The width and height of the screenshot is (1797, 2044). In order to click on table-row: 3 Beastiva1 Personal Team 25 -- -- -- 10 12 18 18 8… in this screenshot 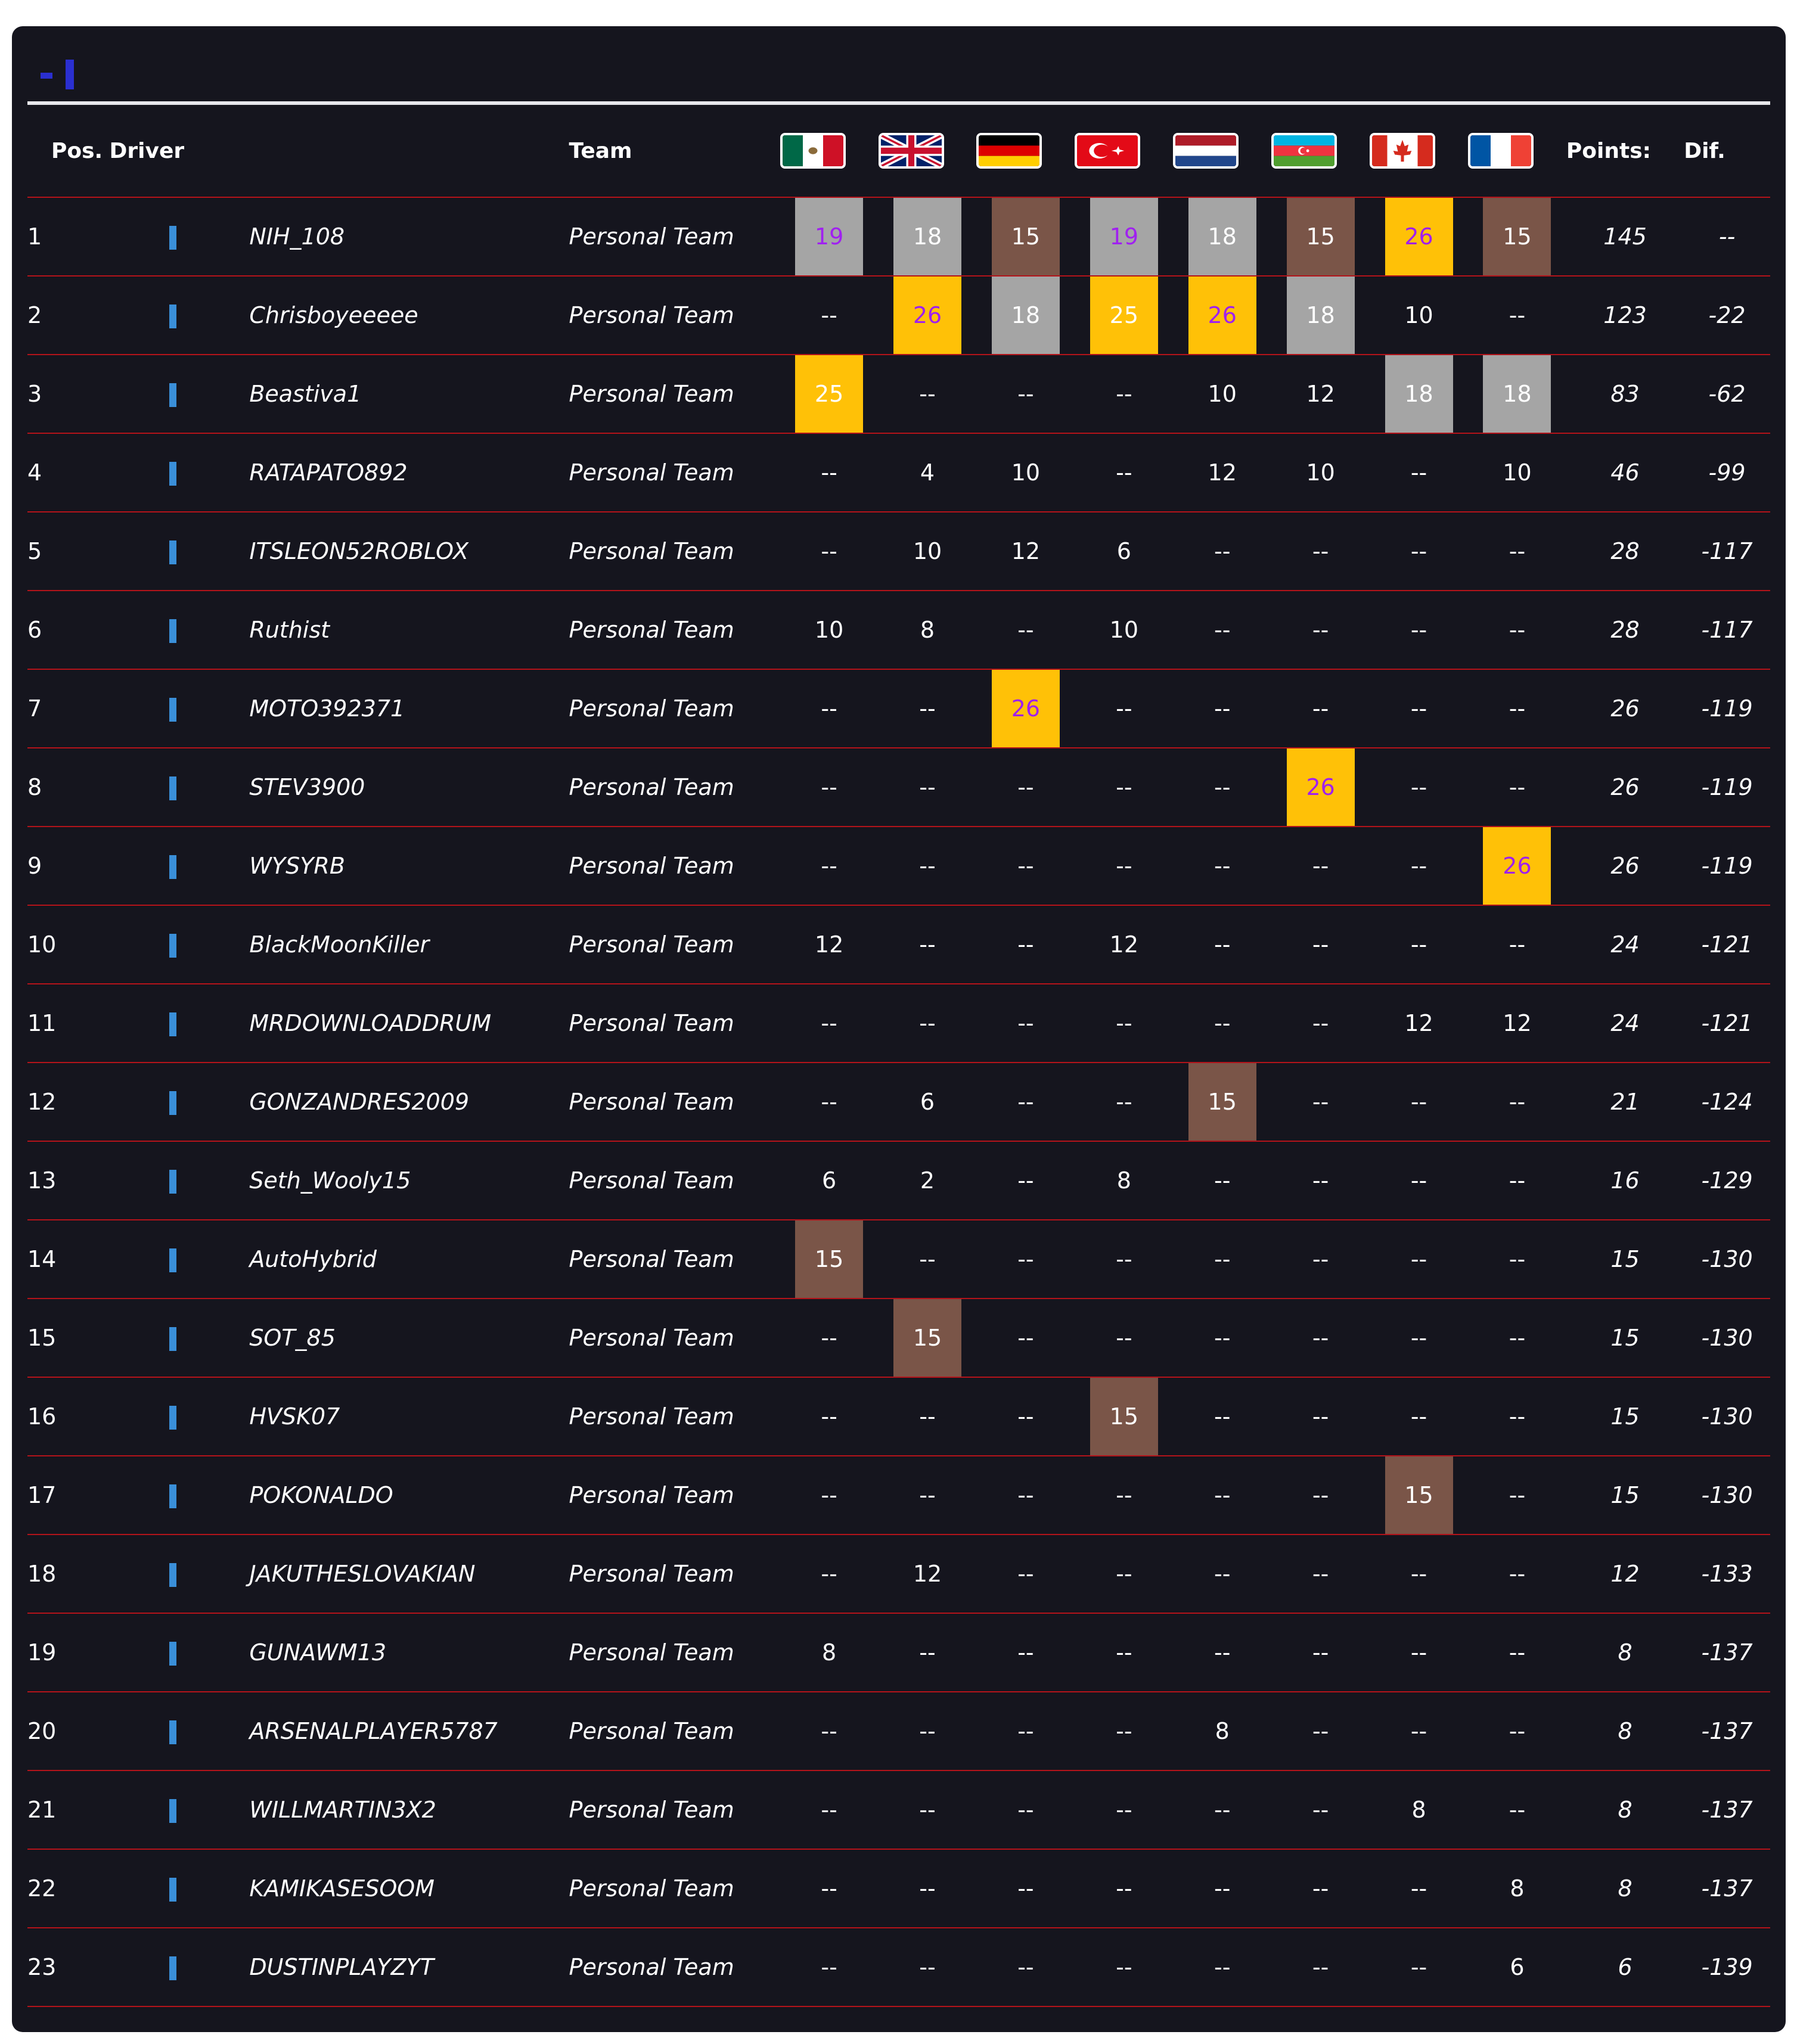, I will do `click(898, 395)`.